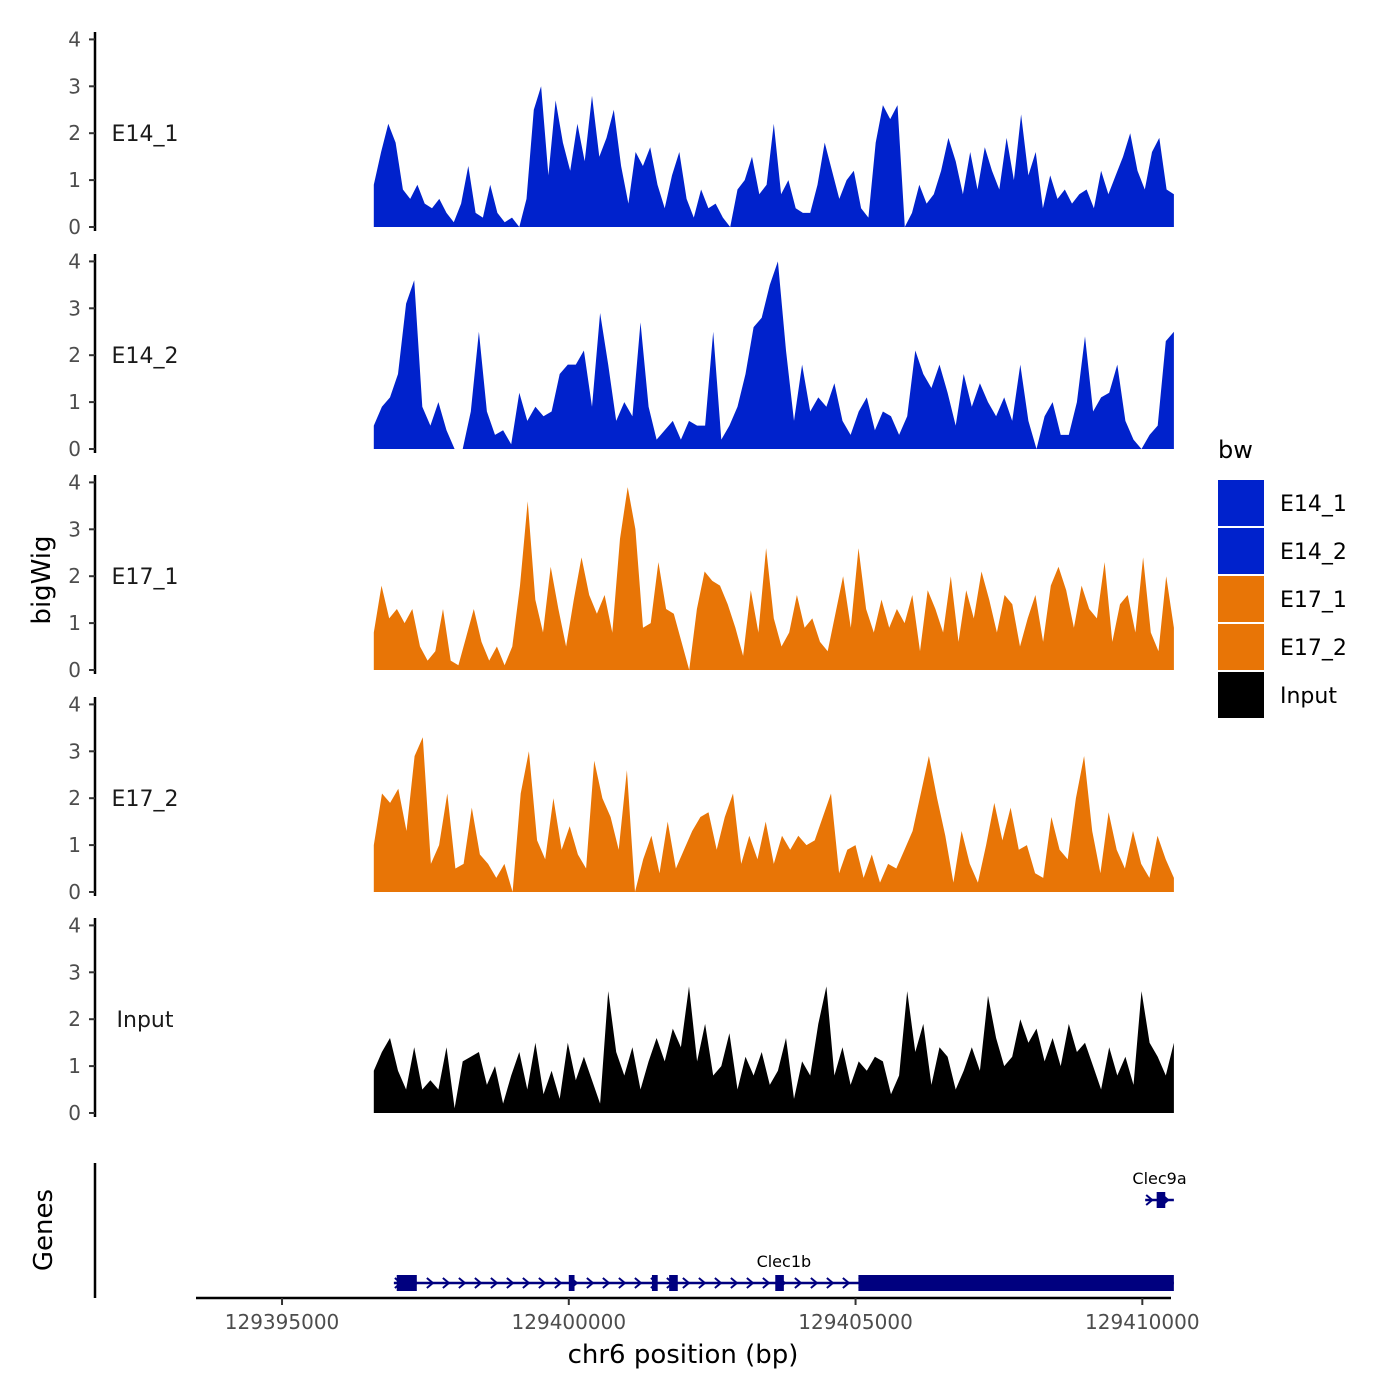 The image size is (1400, 1400). I want to click on legend-entry-e17-1: E17_1, so click(1282, 599).